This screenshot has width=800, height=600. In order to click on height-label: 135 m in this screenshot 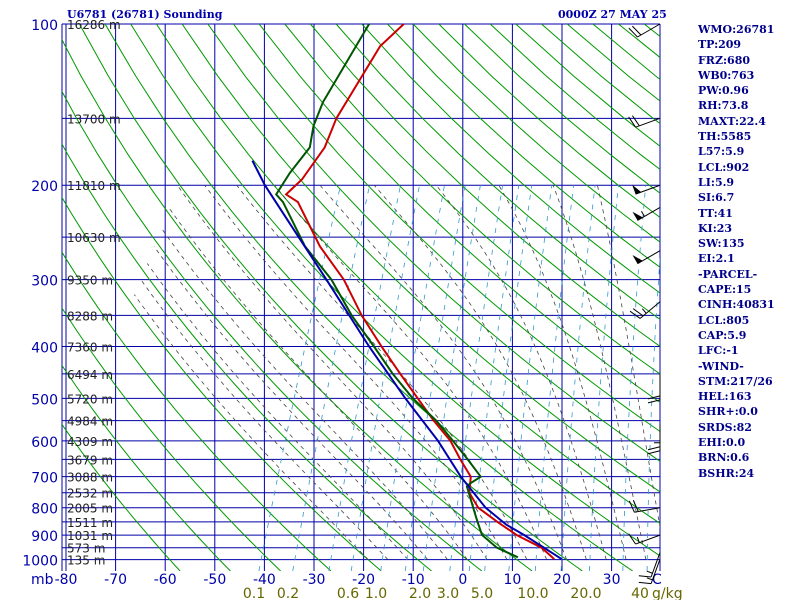, I will do `click(86, 561)`.